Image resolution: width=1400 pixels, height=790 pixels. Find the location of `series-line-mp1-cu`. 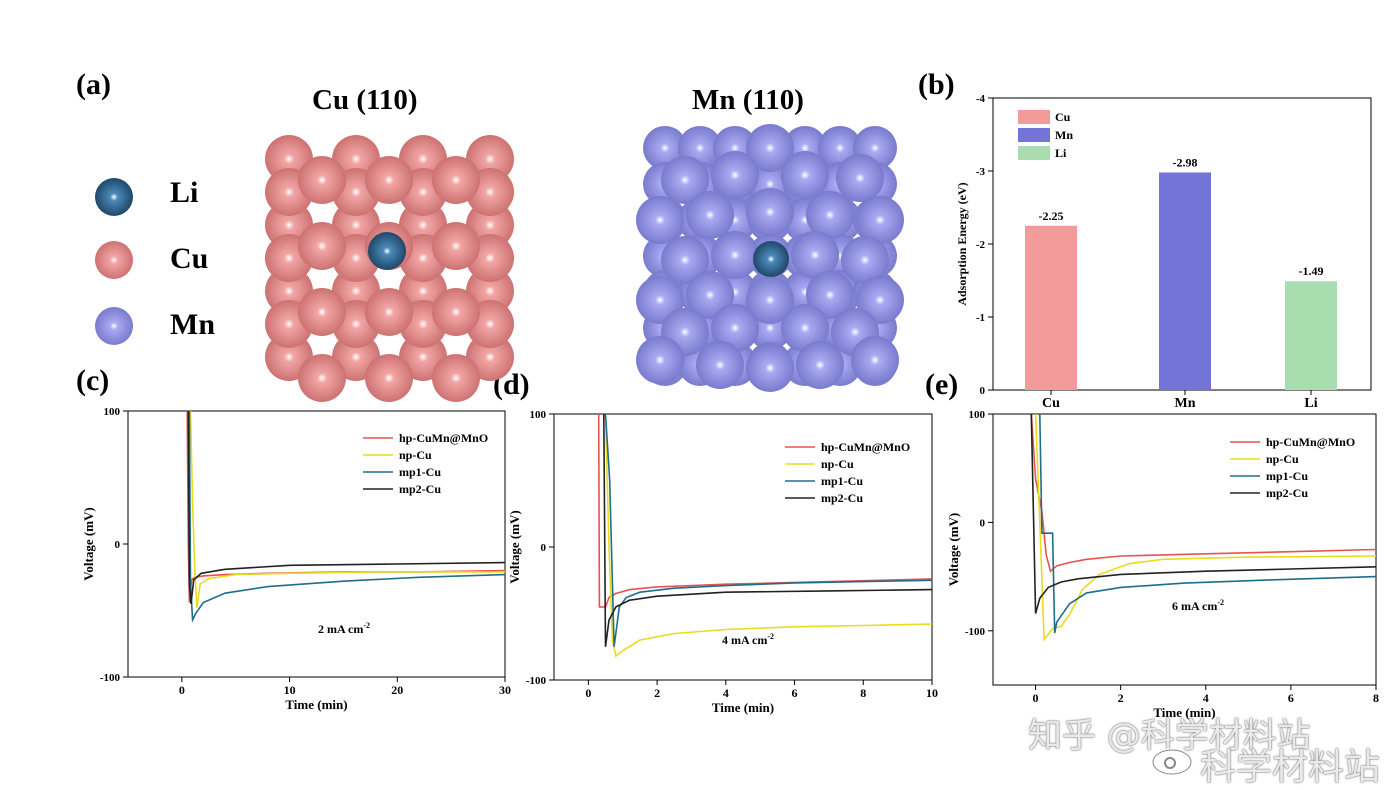

series-line-mp1-cu is located at coordinates (768, 530).